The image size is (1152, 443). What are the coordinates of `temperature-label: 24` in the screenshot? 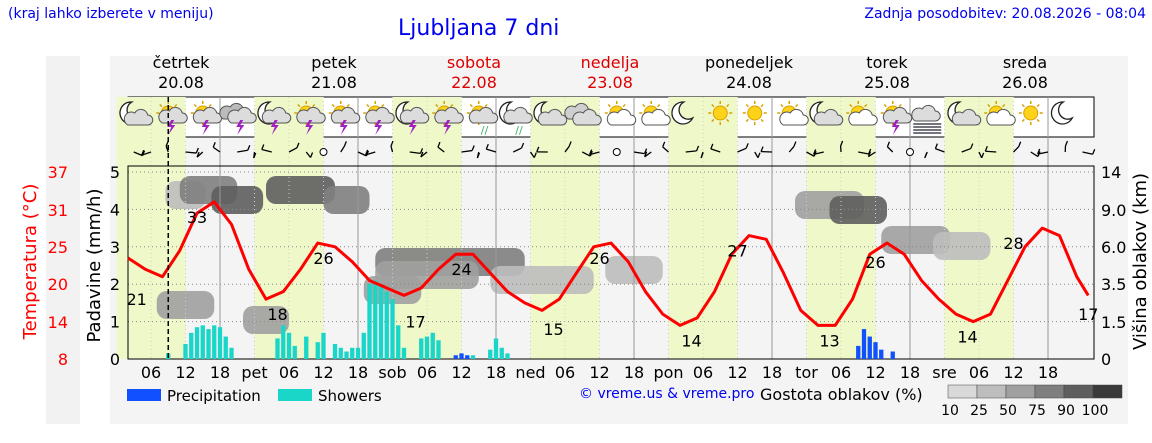 It's located at (461, 269).